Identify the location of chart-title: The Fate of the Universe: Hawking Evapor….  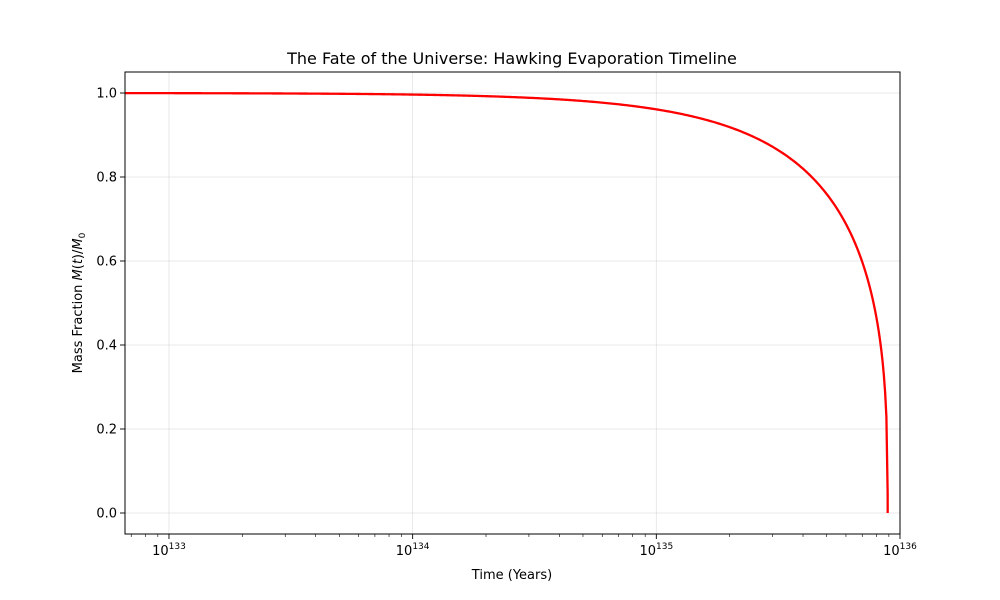
(511, 58).